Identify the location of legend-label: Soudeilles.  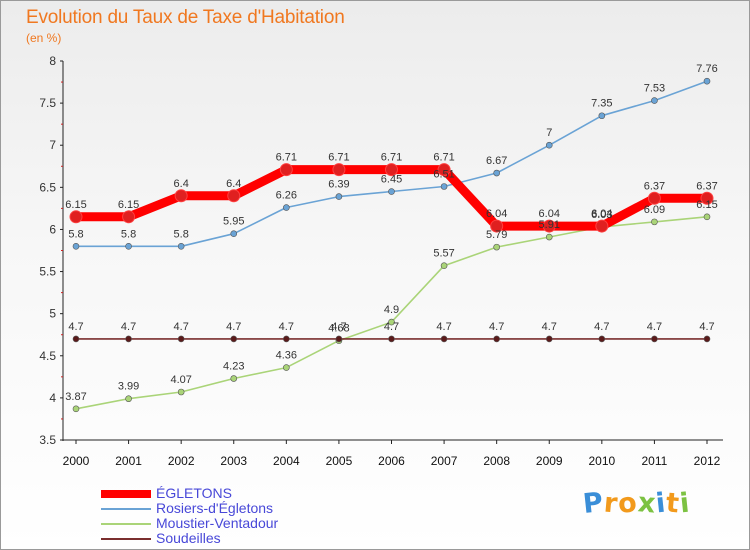
(188, 538).